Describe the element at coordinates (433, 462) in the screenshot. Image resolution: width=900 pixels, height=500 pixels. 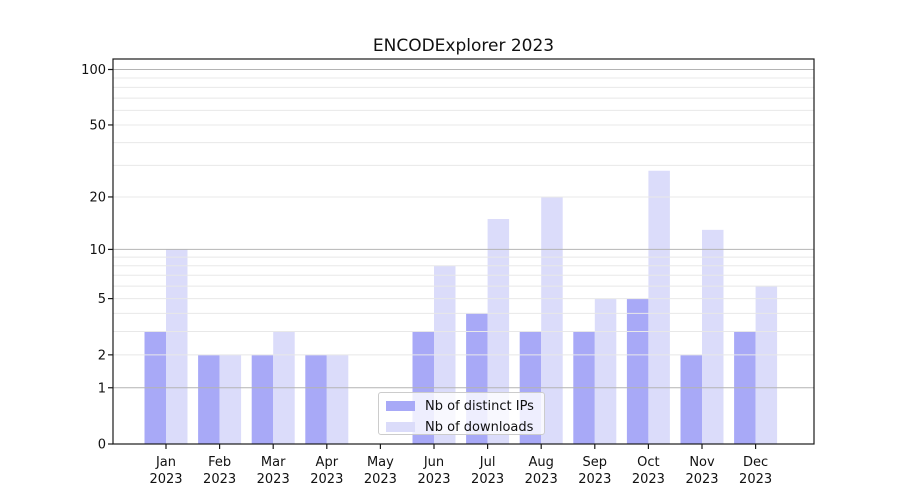
I see `x-tick-label-month: Jun` at that location.